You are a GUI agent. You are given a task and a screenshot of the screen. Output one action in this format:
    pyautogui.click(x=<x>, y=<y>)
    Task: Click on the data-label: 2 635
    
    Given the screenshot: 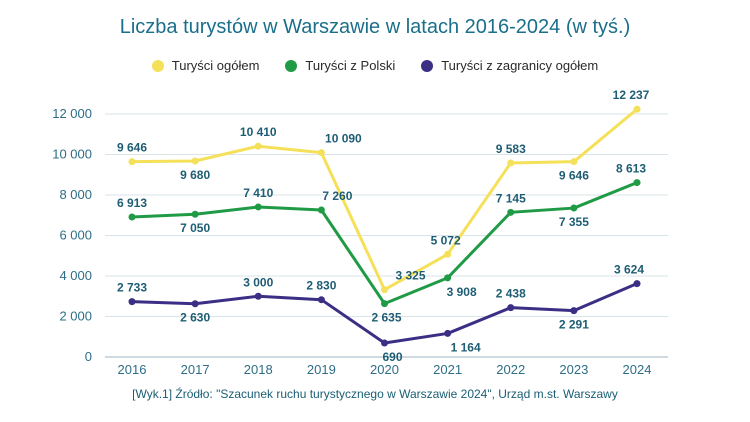 What is the action you would take?
    pyautogui.click(x=386, y=318)
    